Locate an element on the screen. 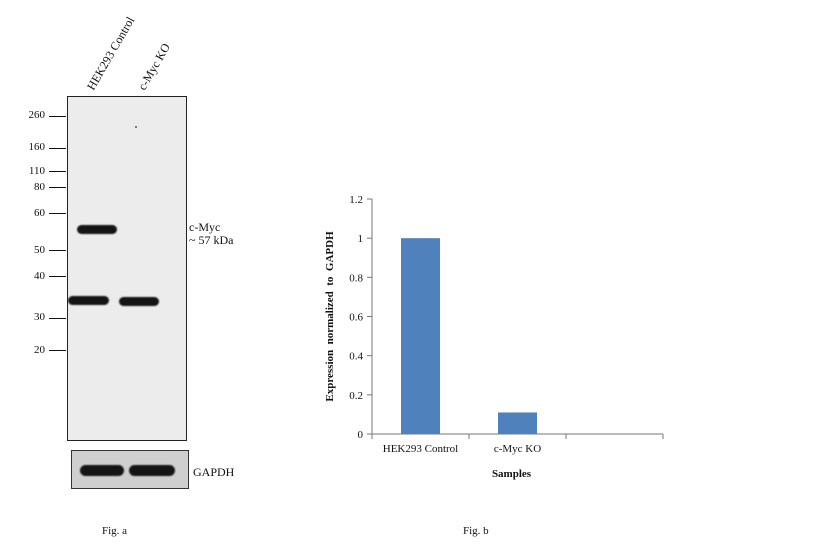 The height and width of the screenshot is (547, 819). blot-membrane is located at coordinates (127, 268).